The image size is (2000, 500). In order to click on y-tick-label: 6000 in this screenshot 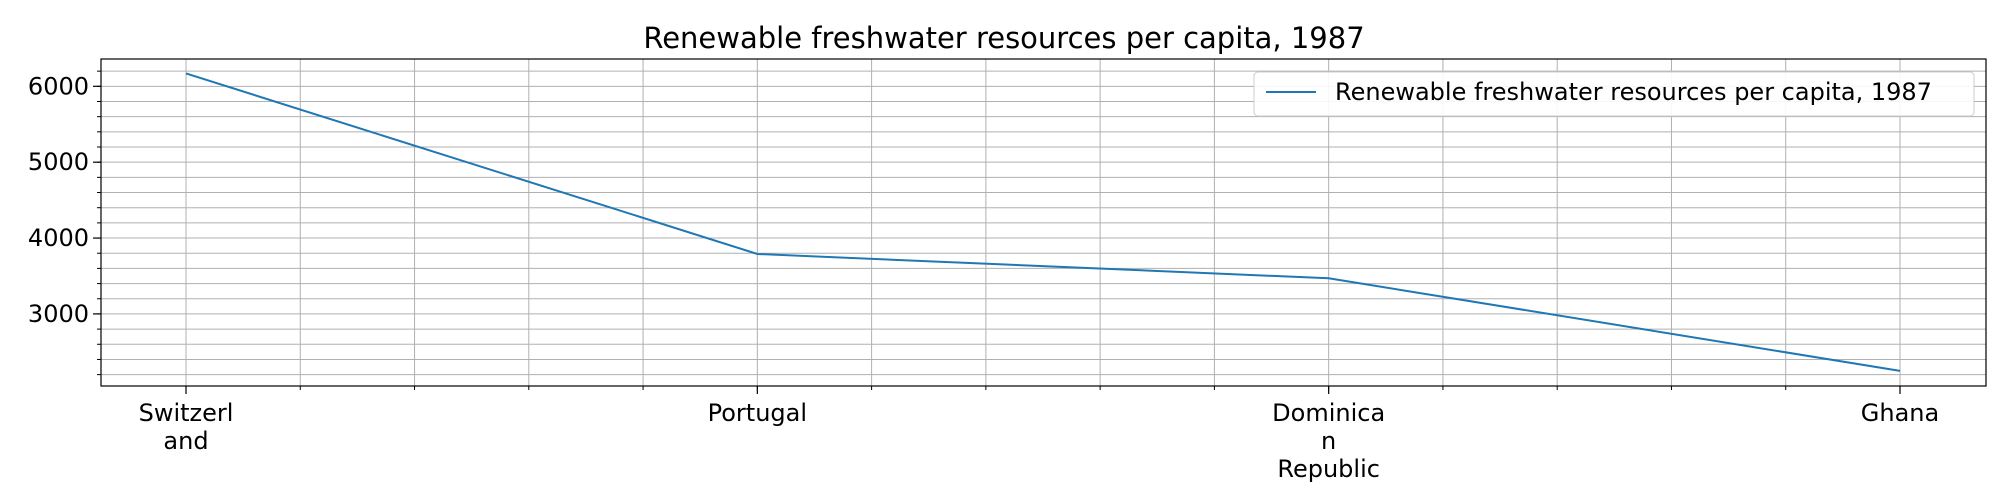, I will do `click(58, 86)`.